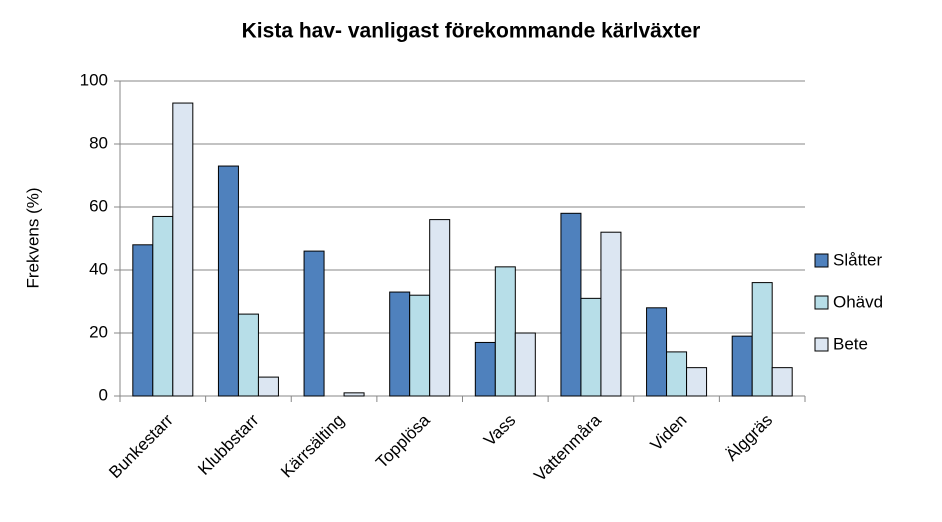  What do you see at coordinates (98, 268) in the screenshot?
I see `y-tick-label: 40` at bounding box center [98, 268].